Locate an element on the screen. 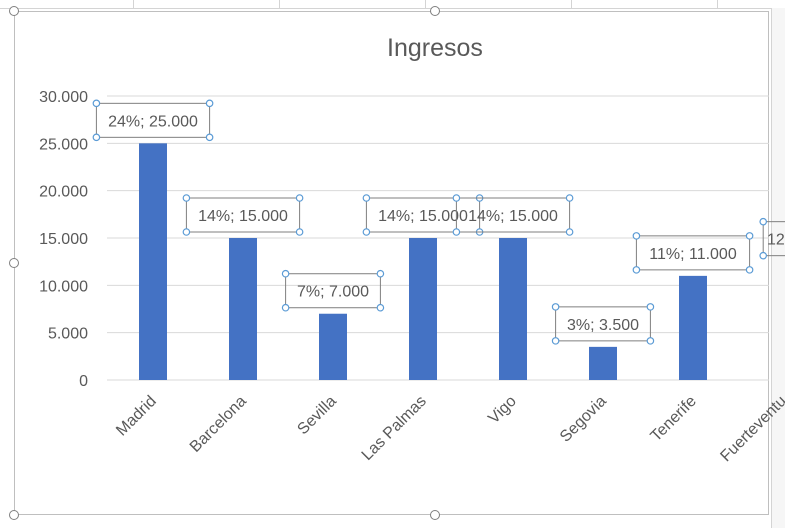 The height and width of the screenshot is (528, 785). data-label: 7%; 7.000 is located at coordinates (333, 290).